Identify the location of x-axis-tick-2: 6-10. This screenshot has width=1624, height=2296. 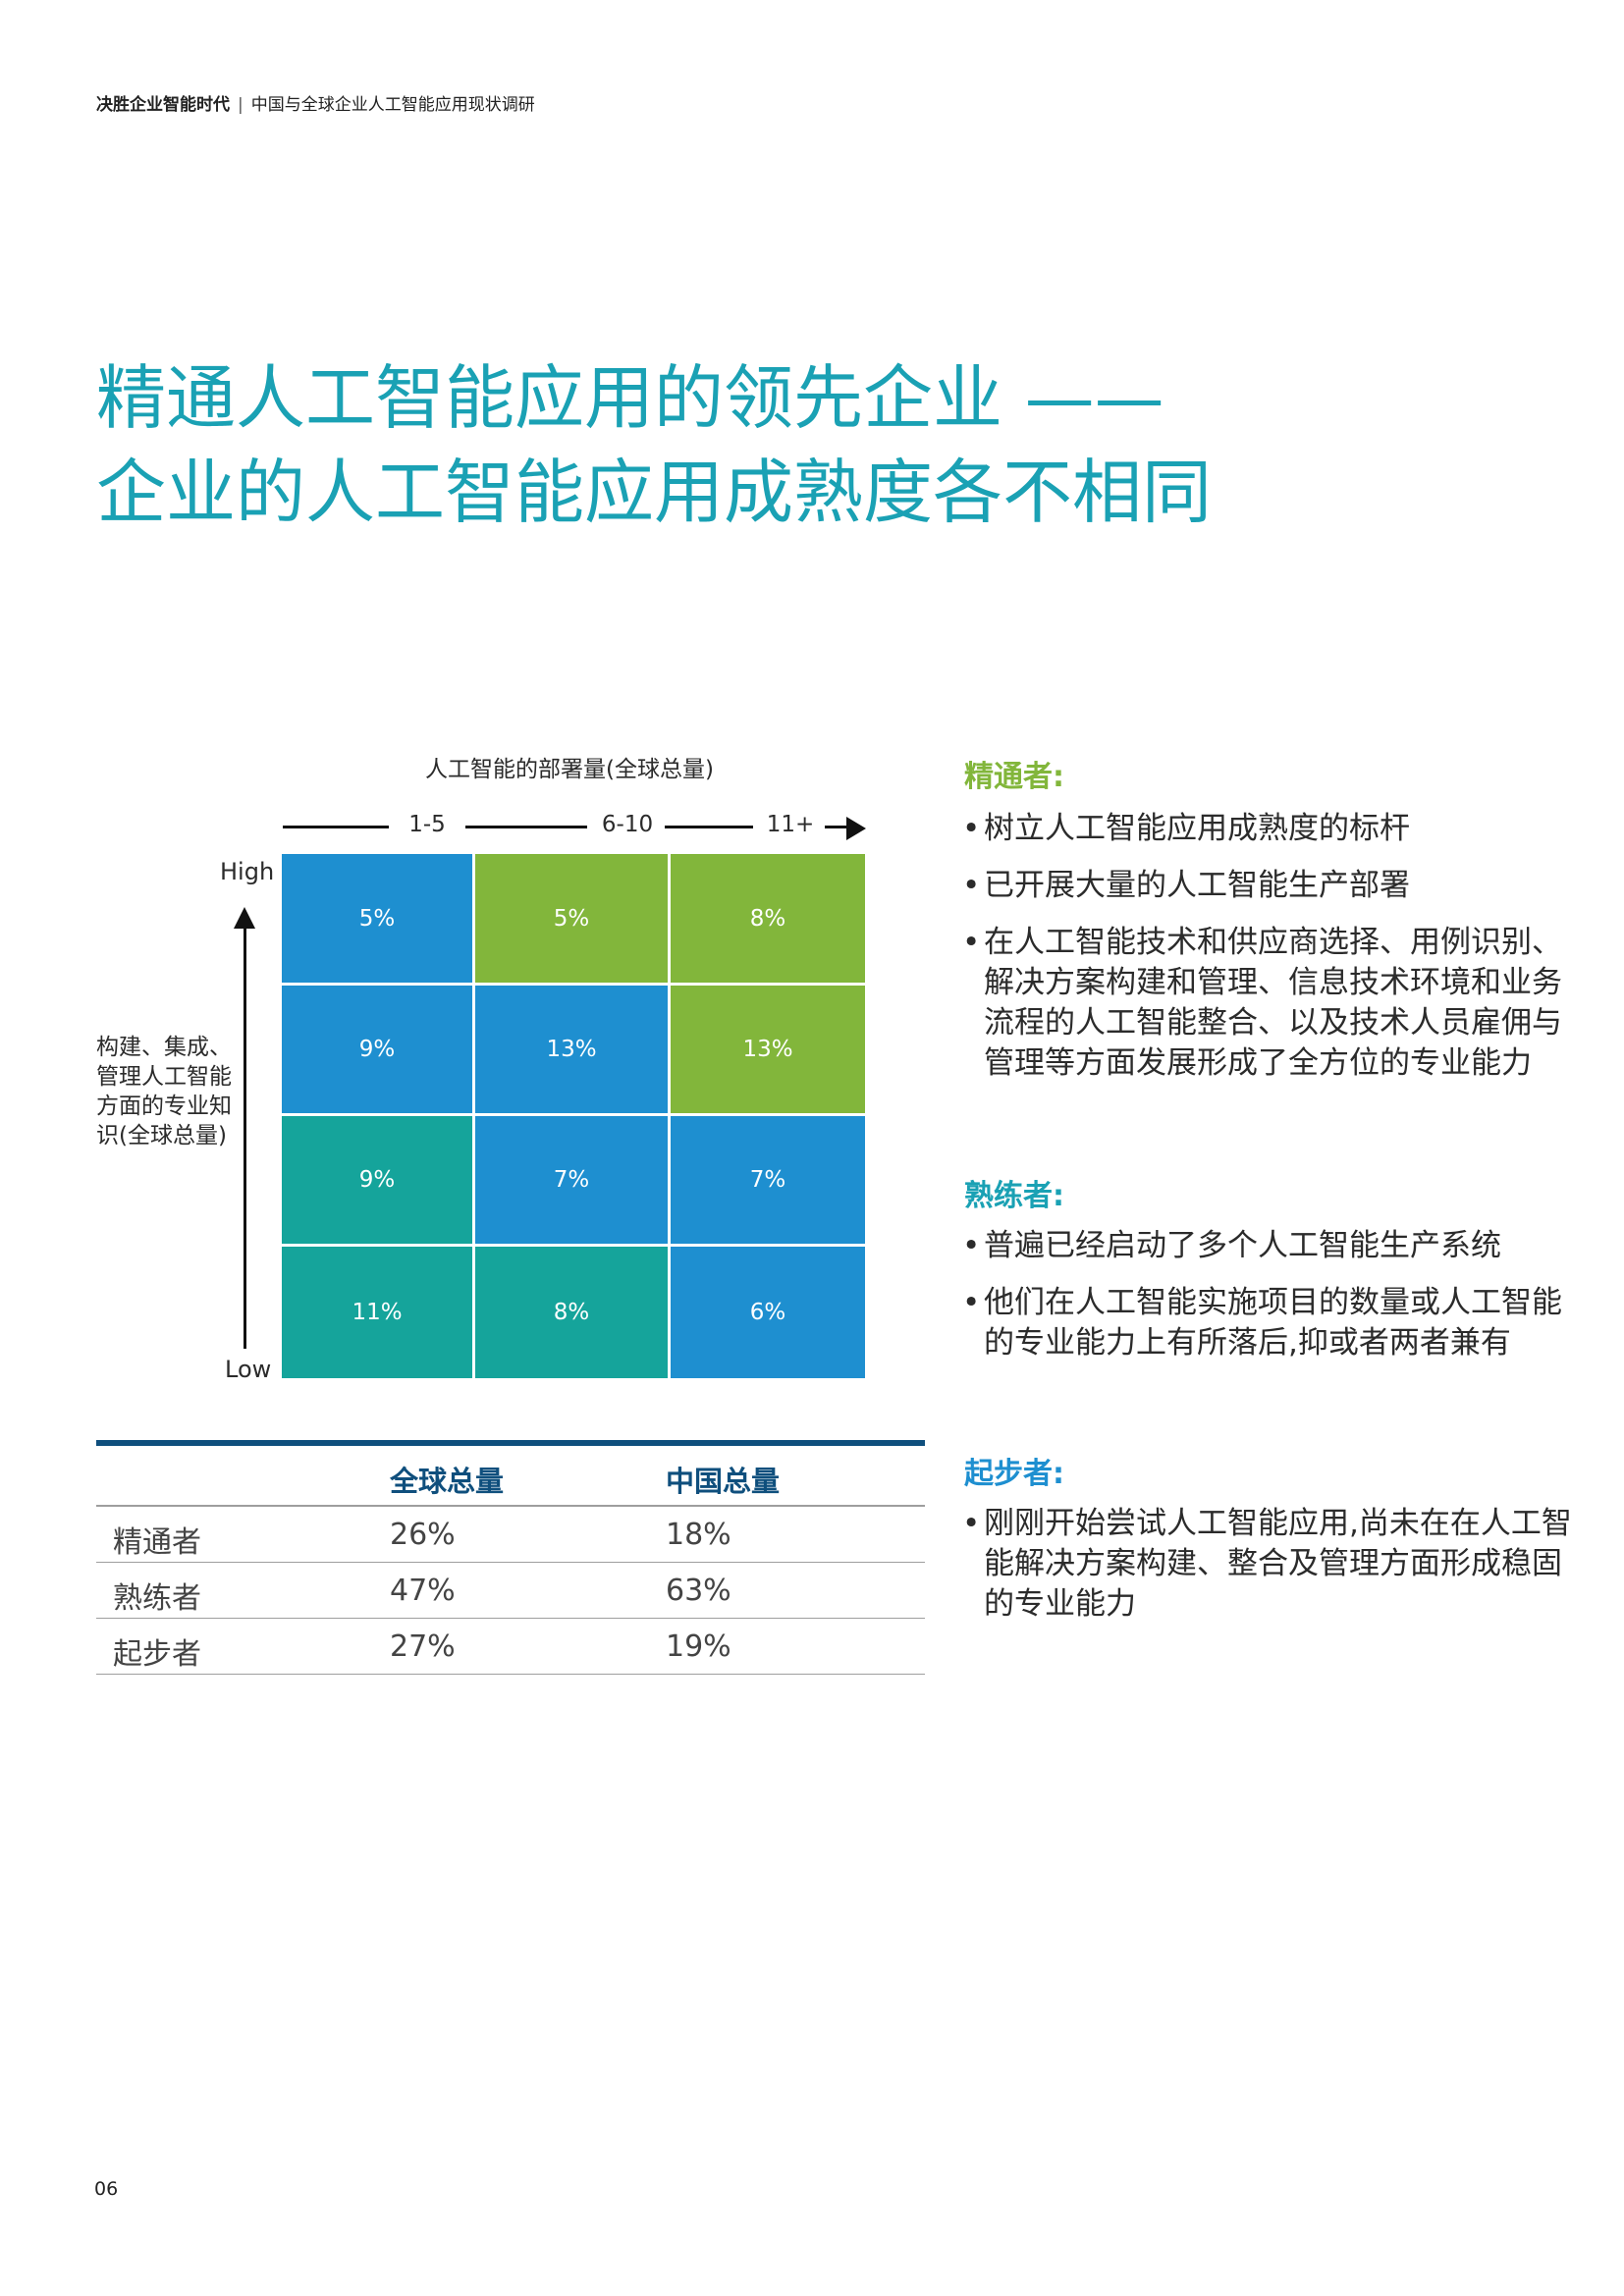
(627, 824).